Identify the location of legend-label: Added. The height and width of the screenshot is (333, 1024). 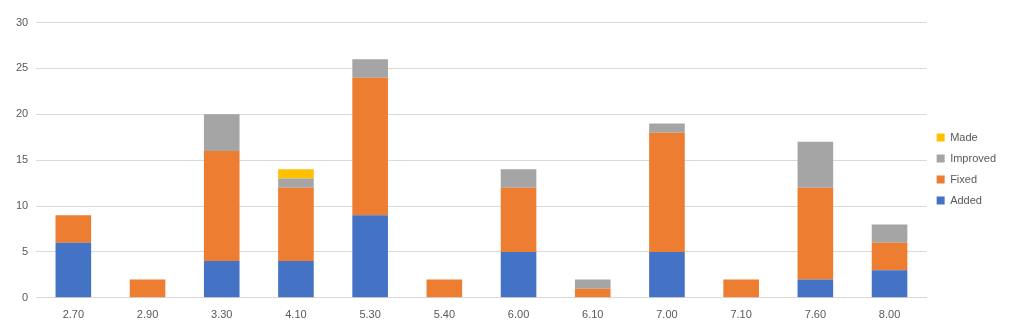
(966, 199).